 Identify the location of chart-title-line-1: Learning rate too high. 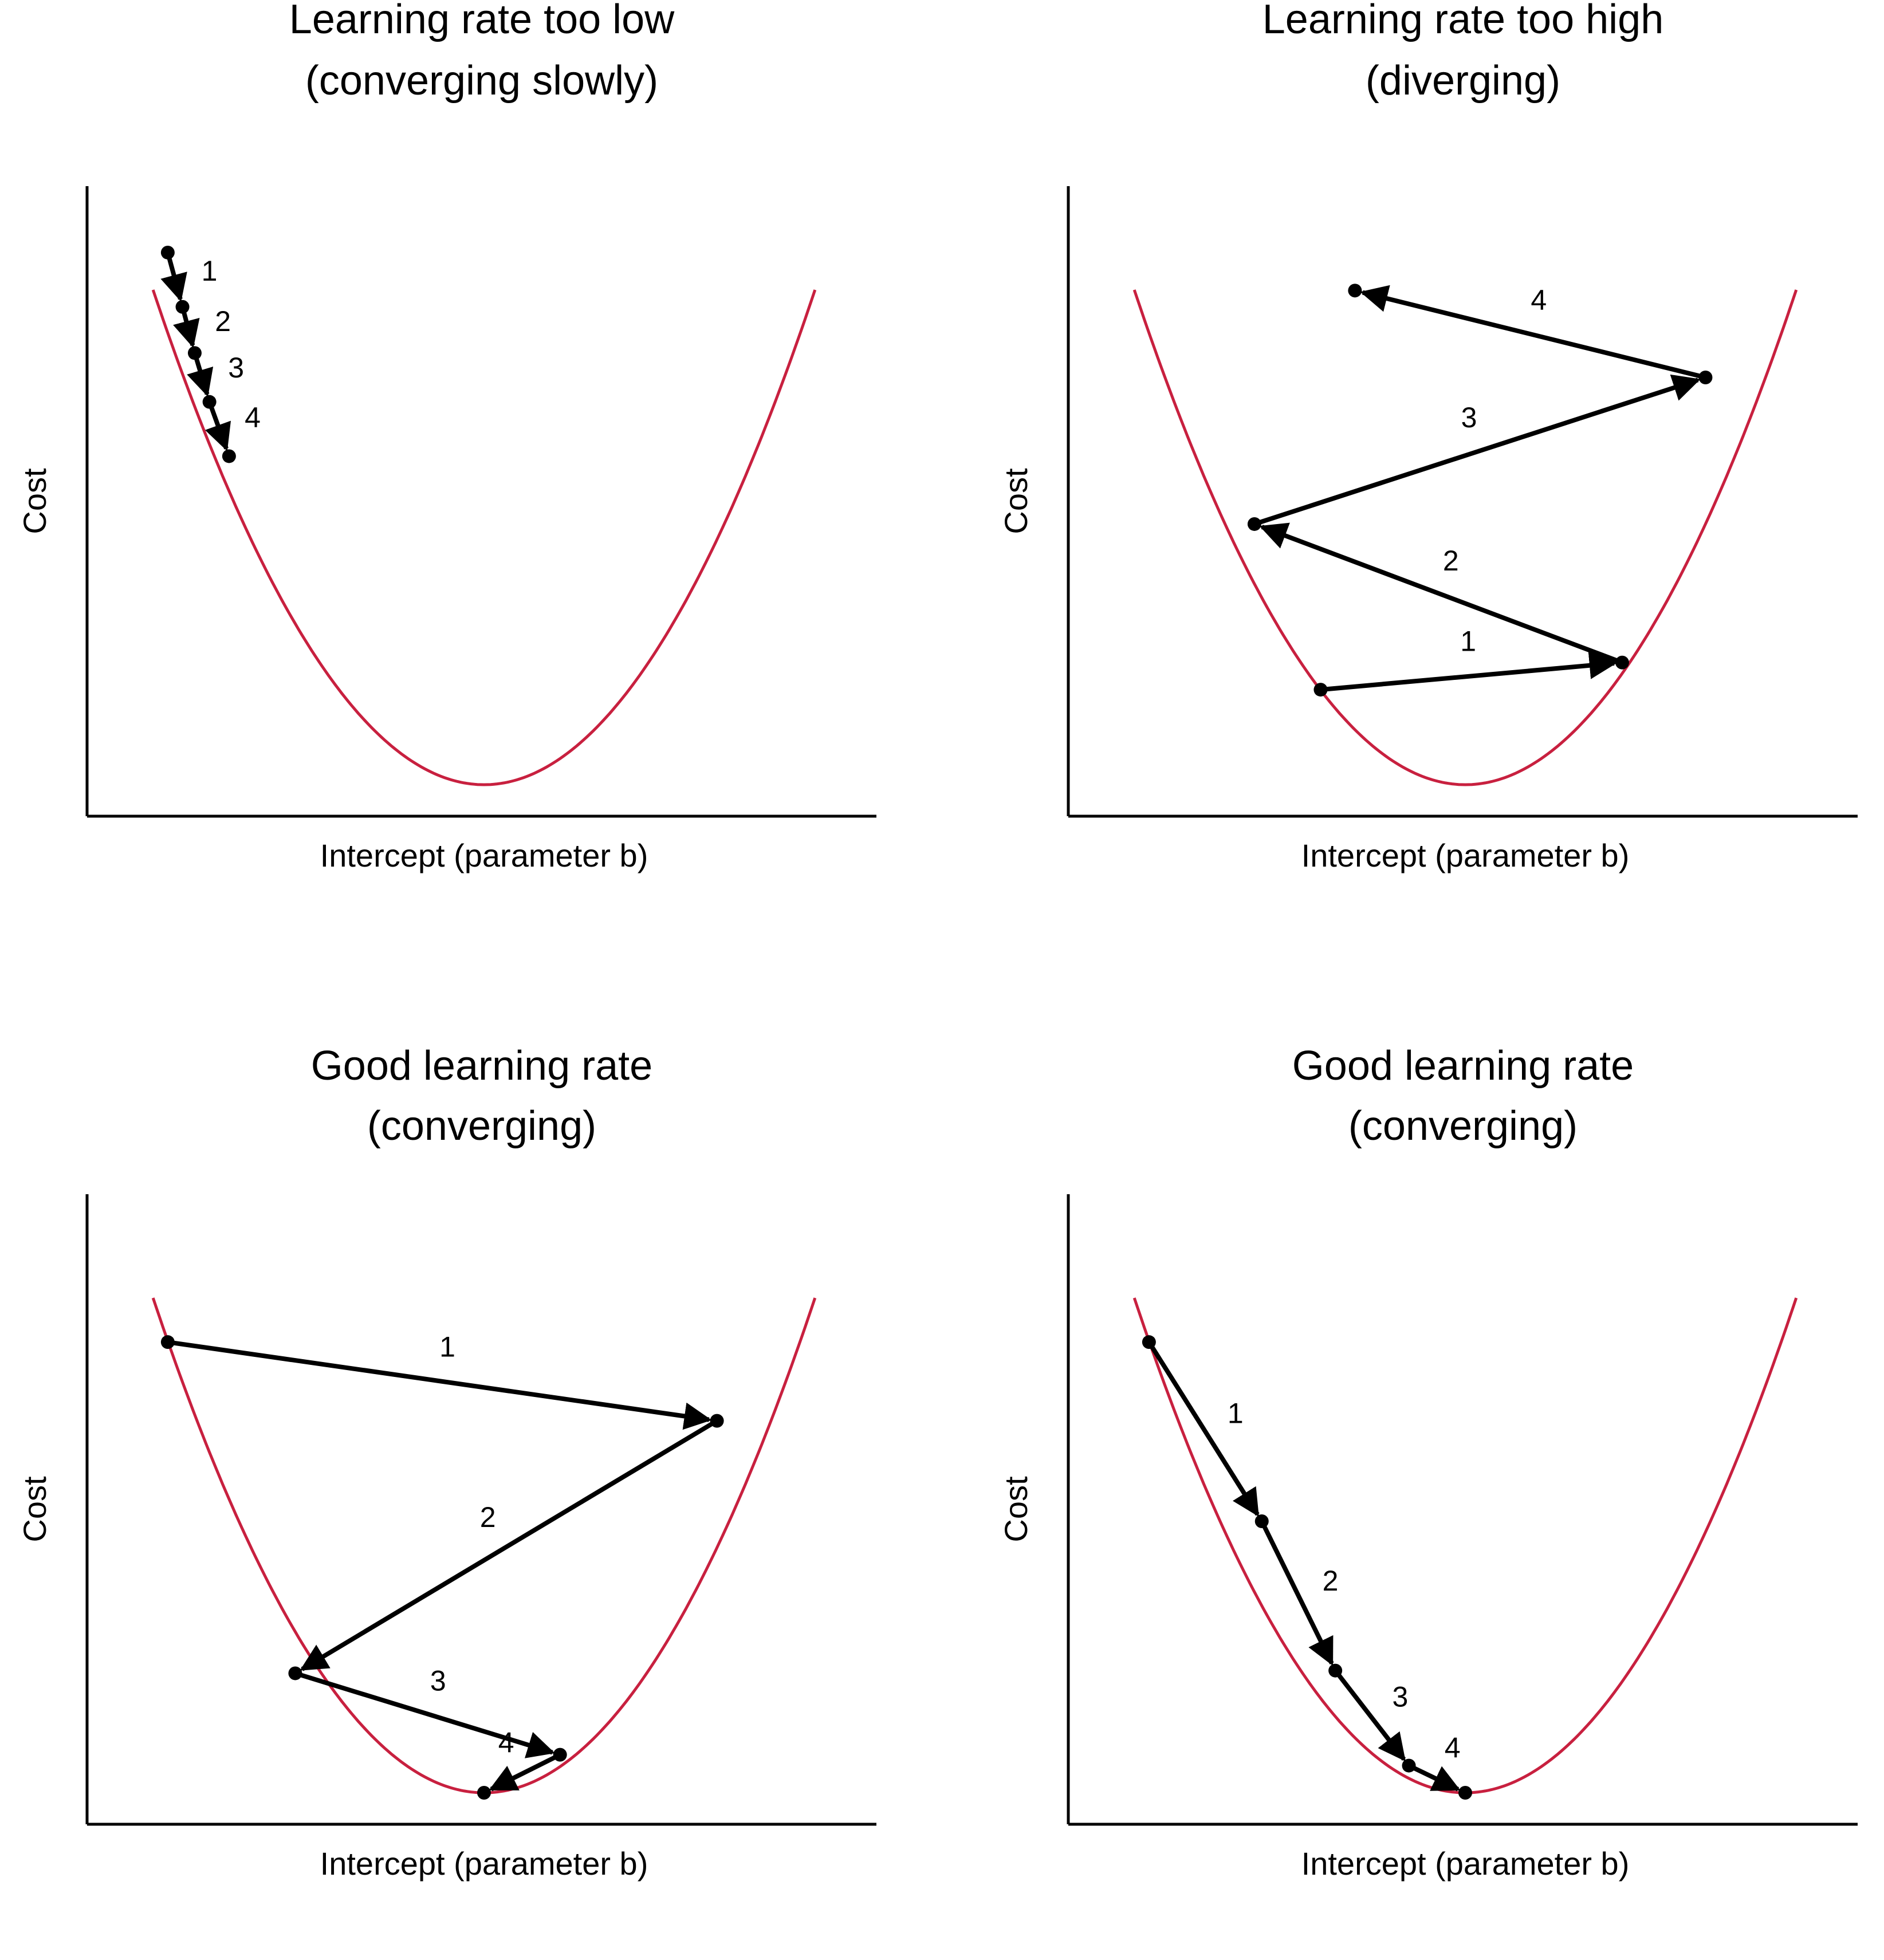
(1463, 21).